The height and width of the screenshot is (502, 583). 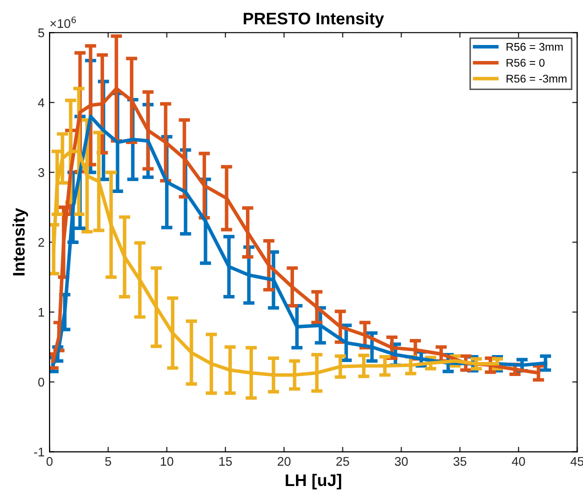 I want to click on x-tick-label: 40, so click(x=519, y=461).